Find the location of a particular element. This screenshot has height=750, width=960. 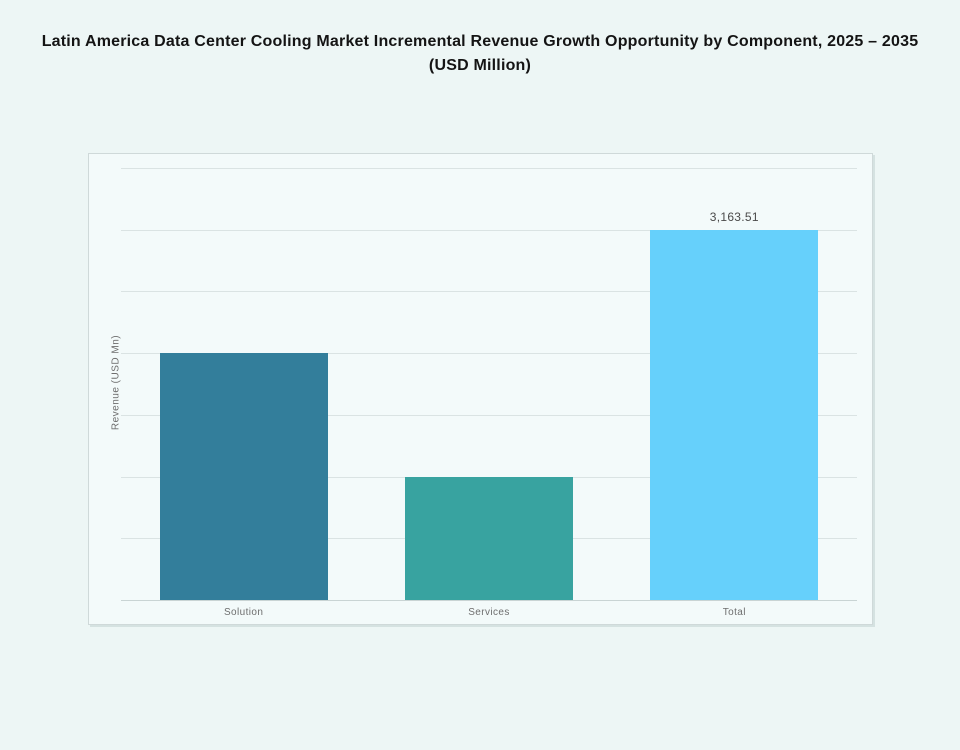

x-axis-labels: Solution Services Total is located at coordinates (489, 615).